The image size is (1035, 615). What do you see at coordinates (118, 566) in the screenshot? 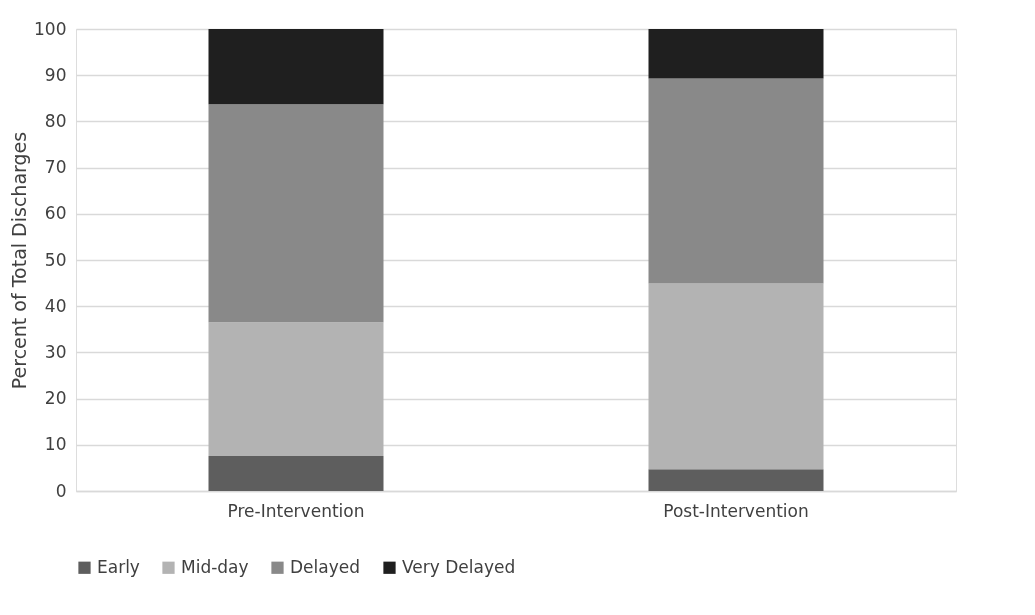
I see `legend-label: Early` at bounding box center [118, 566].